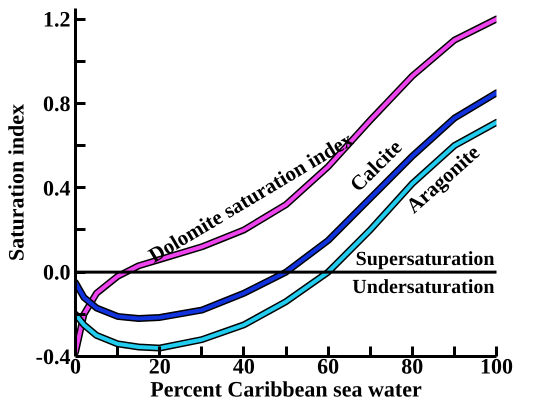 The image size is (534, 412). What do you see at coordinates (328, 366) in the screenshot?
I see `x-tick-label: 60` at bounding box center [328, 366].